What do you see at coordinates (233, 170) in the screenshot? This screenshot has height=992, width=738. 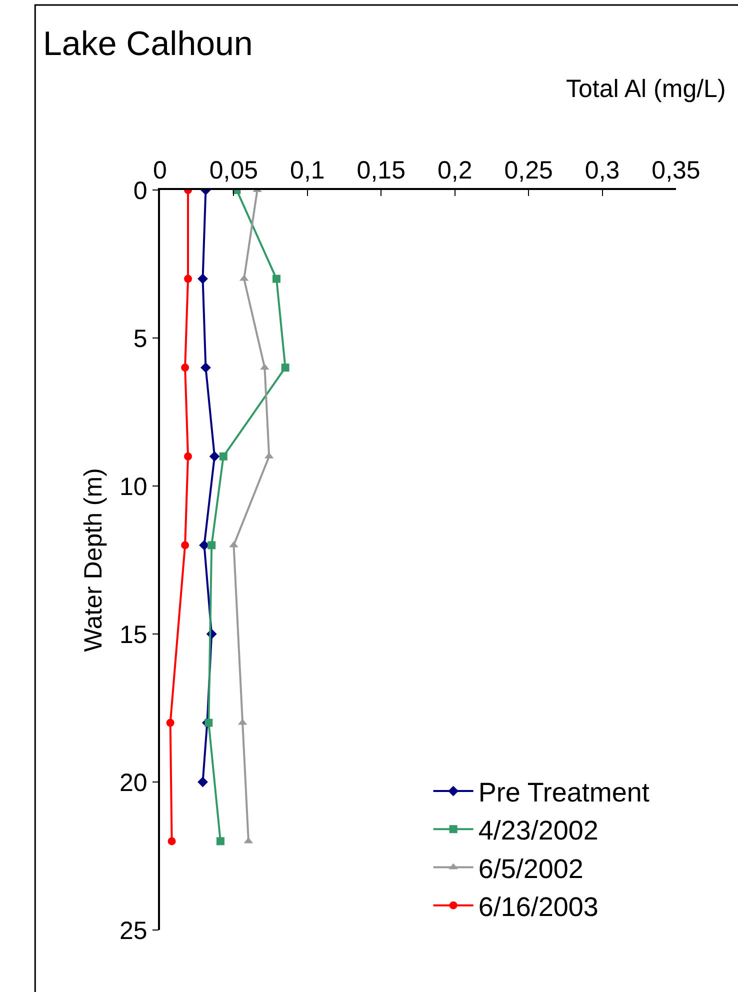 I see `x-tick-label: 0,05` at bounding box center [233, 170].